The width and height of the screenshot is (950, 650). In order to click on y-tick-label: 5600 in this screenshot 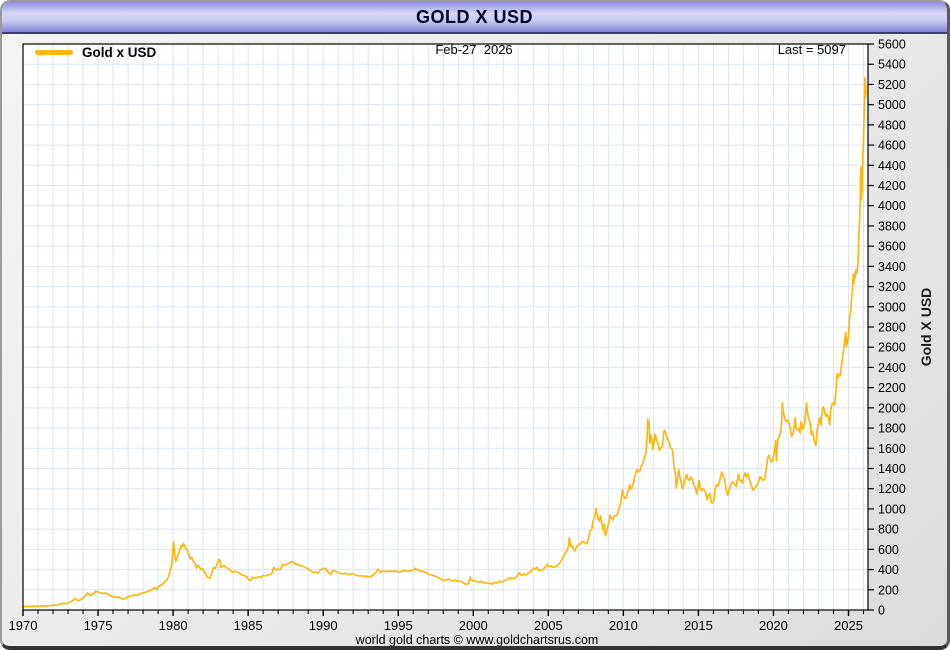, I will do `click(892, 45)`.